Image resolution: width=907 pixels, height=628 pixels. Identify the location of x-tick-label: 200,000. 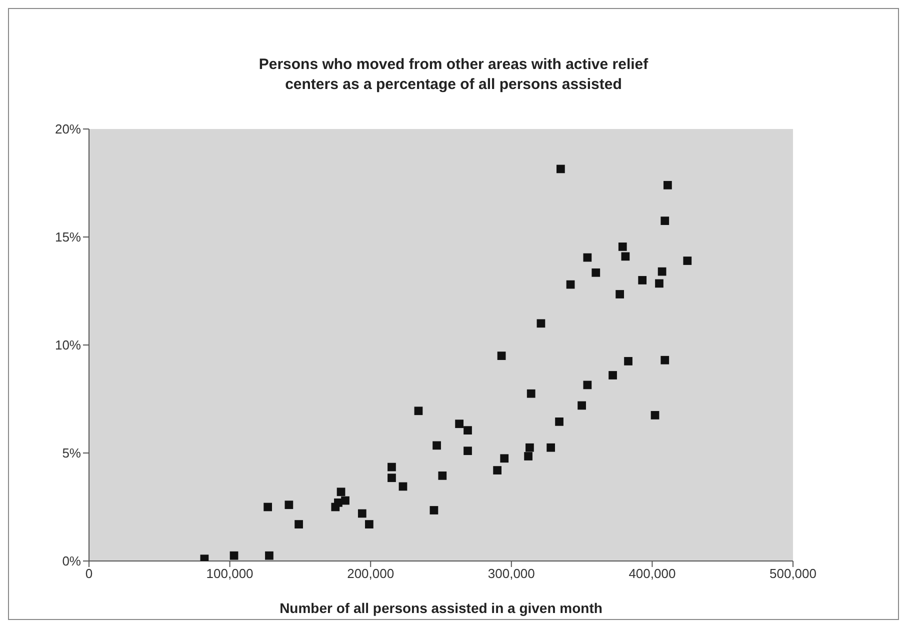
(370, 574).